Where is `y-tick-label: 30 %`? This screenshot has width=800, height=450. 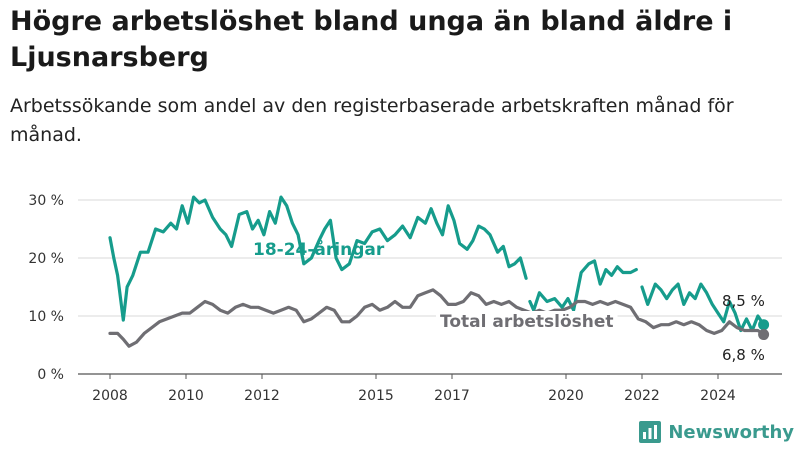
y-tick-label: 30 % is located at coordinates (46, 201).